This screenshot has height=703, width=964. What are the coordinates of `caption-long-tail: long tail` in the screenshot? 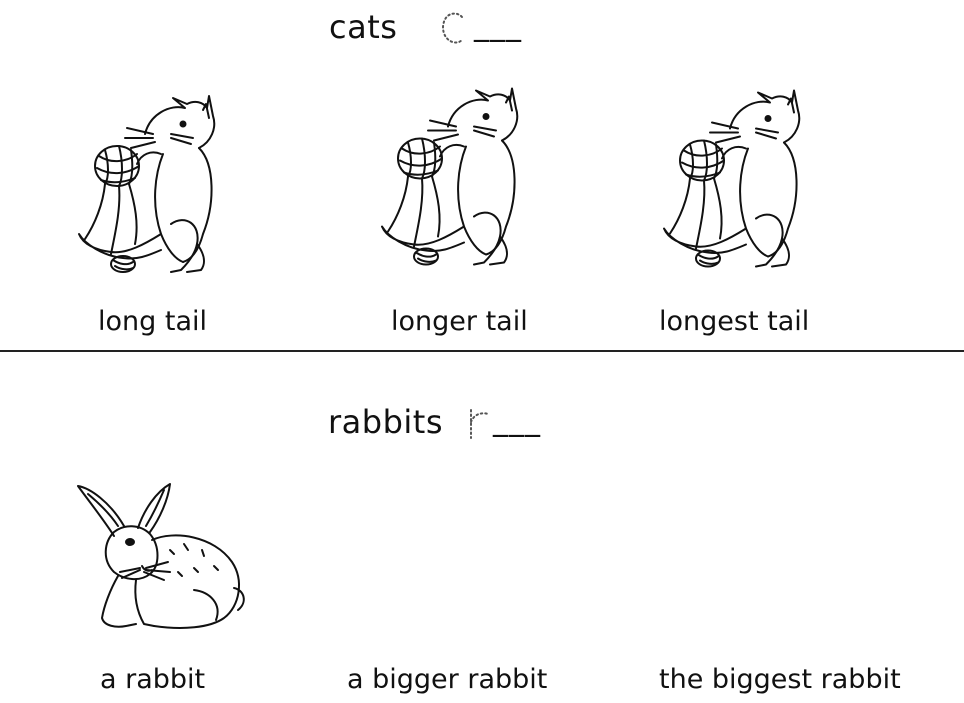 It's located at (152, 321).